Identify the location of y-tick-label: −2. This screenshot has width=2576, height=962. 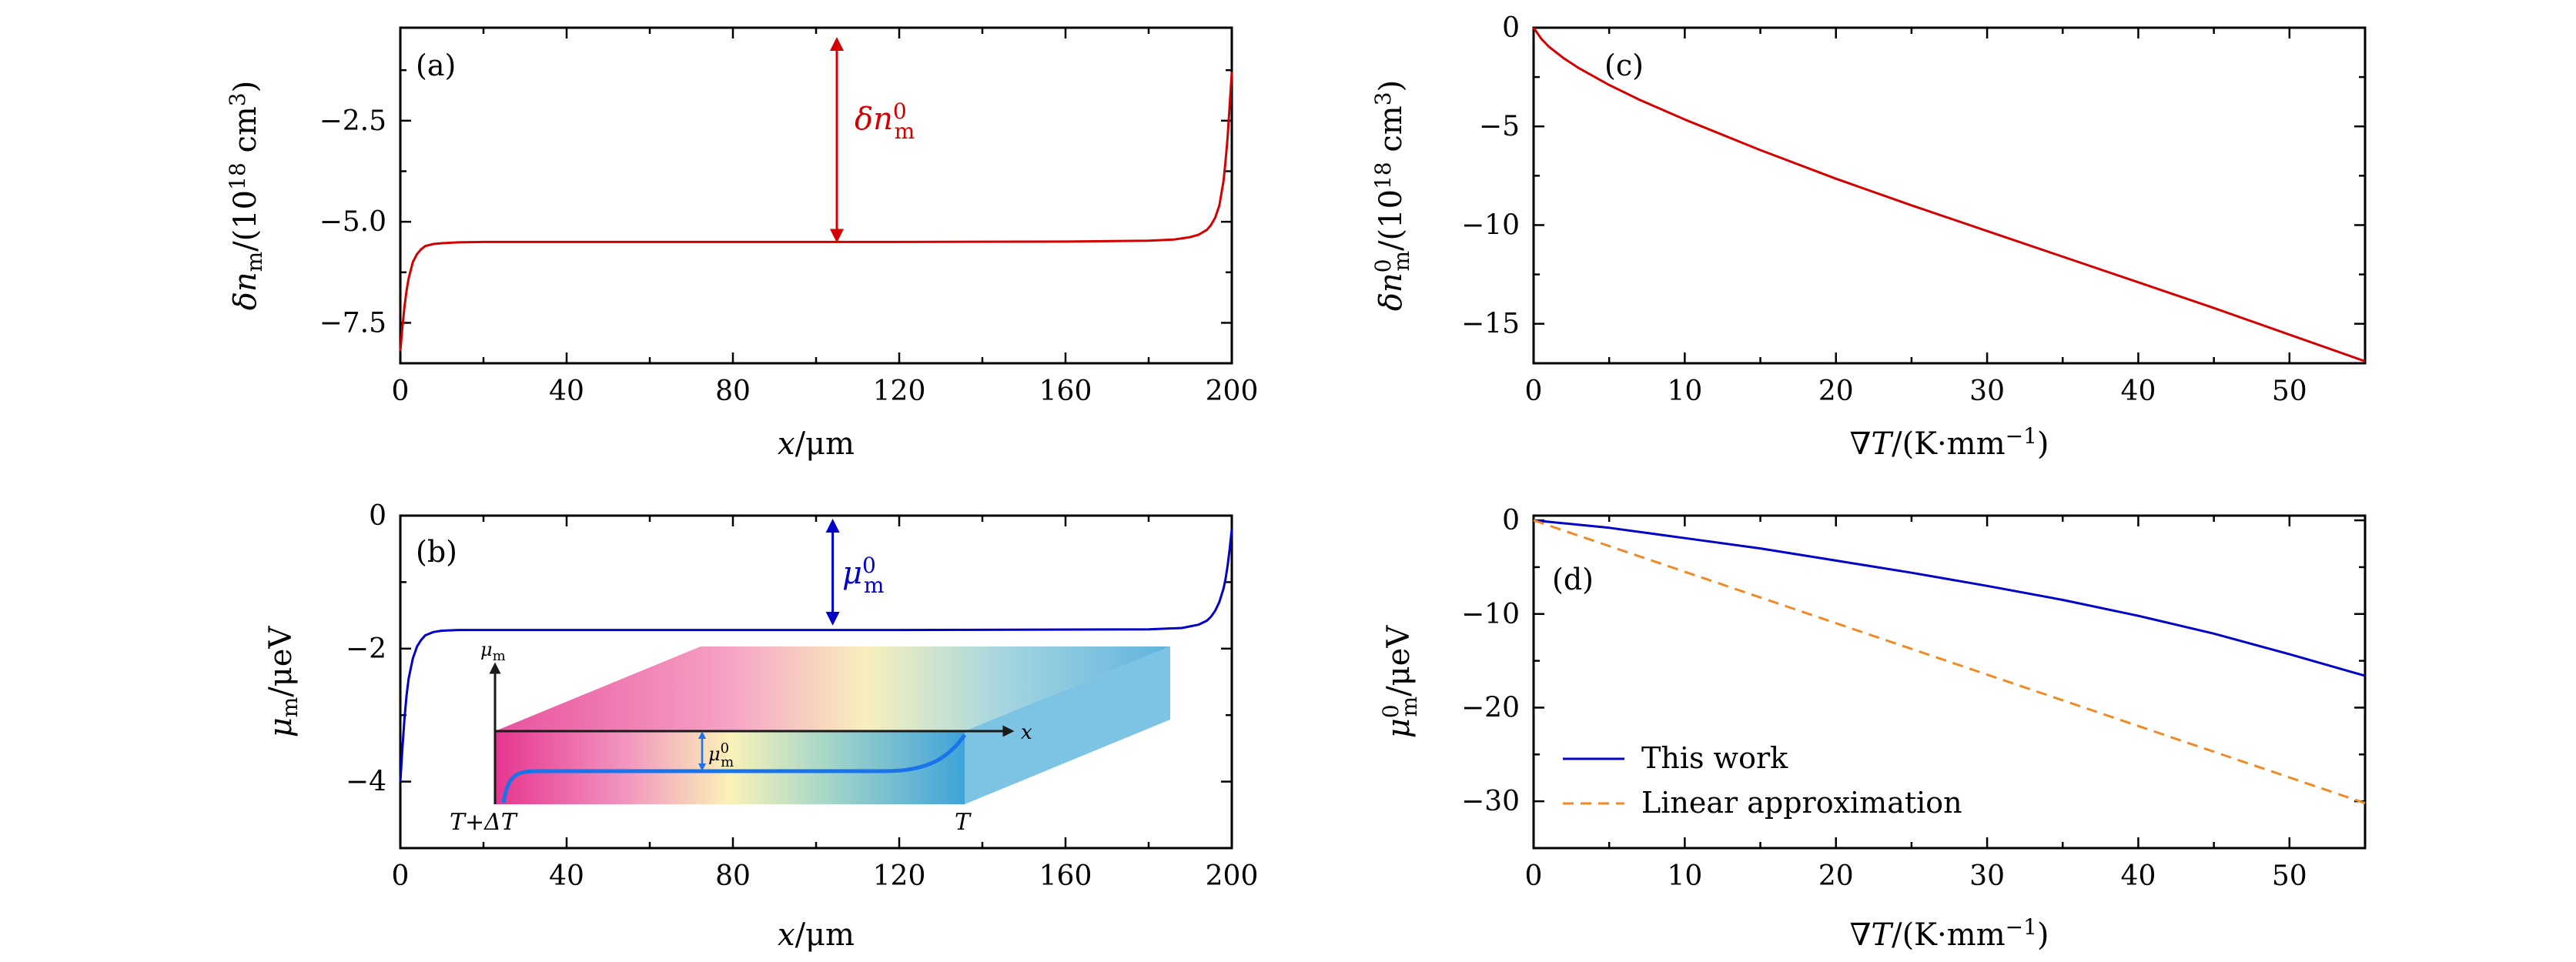
(366, 649).